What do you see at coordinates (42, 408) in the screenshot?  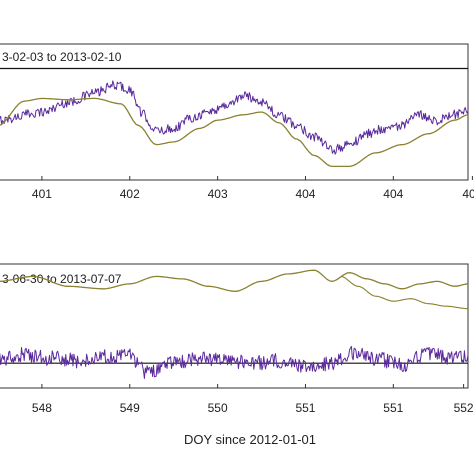 I see `x-tick-label: 548` at bounding box center [42, 408].